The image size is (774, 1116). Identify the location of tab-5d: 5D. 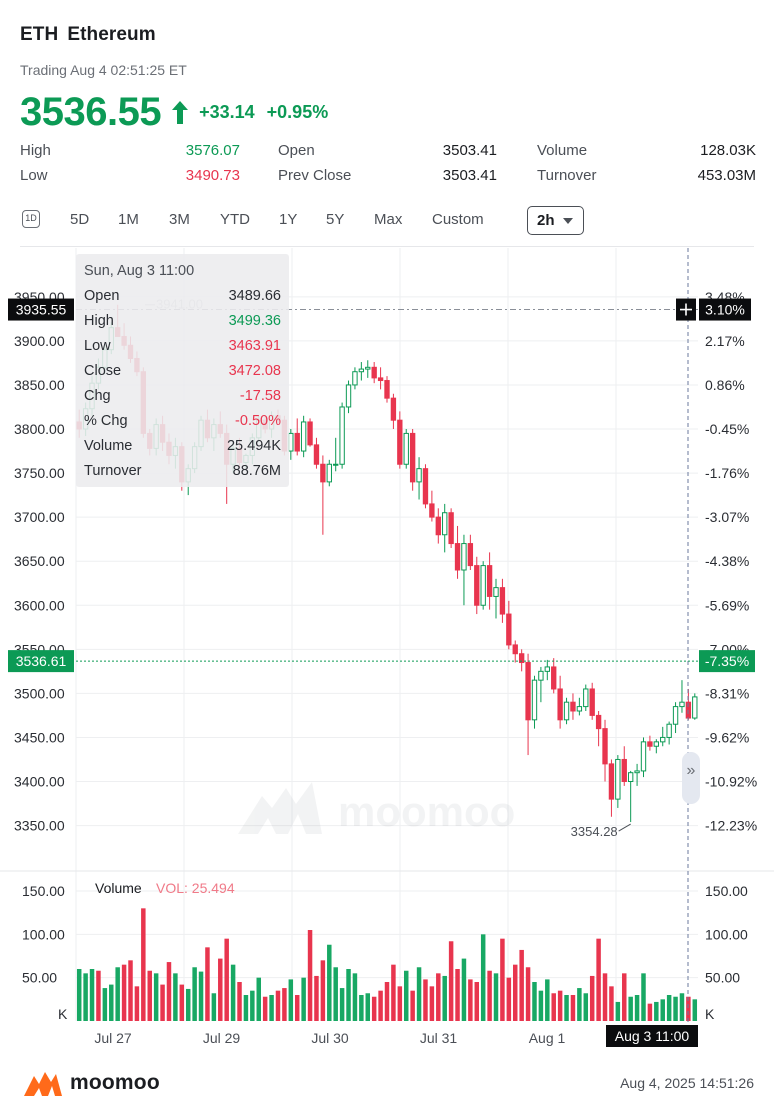
(80, 219).